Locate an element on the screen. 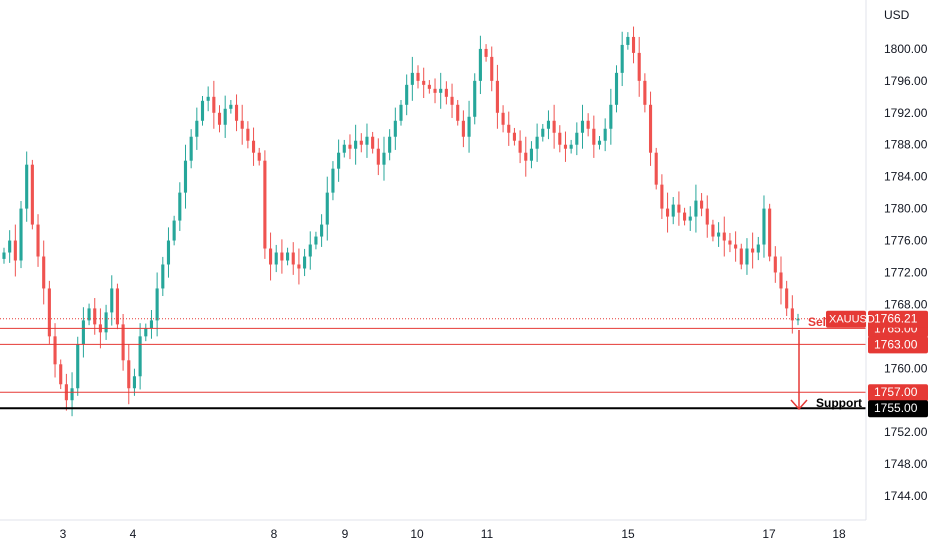 This screenshot has height=550, width=932. support-annotation: Support is located at coordinates (839, 403).